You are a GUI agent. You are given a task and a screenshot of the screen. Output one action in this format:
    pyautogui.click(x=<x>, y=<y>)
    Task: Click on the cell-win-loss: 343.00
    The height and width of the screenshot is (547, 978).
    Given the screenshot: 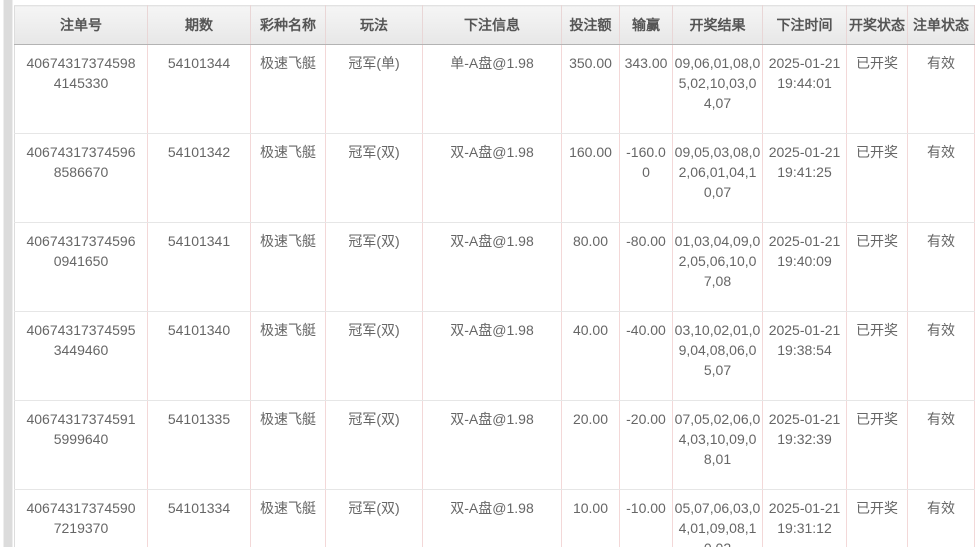 What is the action you would take?
    pyautogui.click(x=646, y=89)
    